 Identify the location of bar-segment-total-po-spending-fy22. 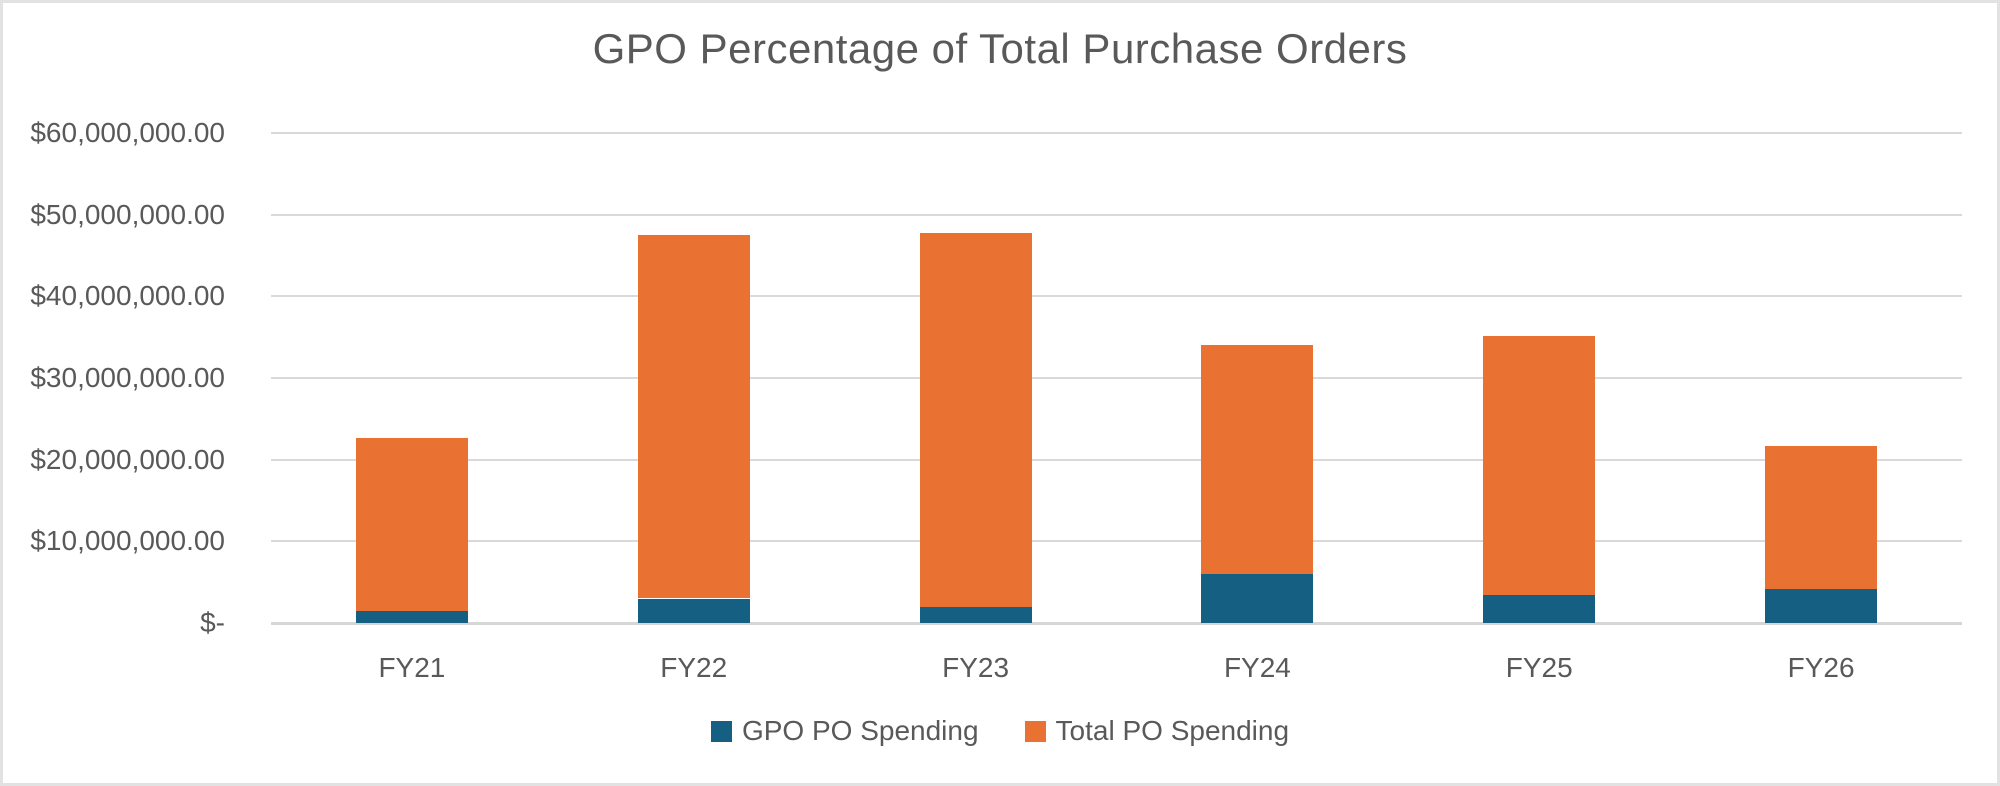
(693, 417).